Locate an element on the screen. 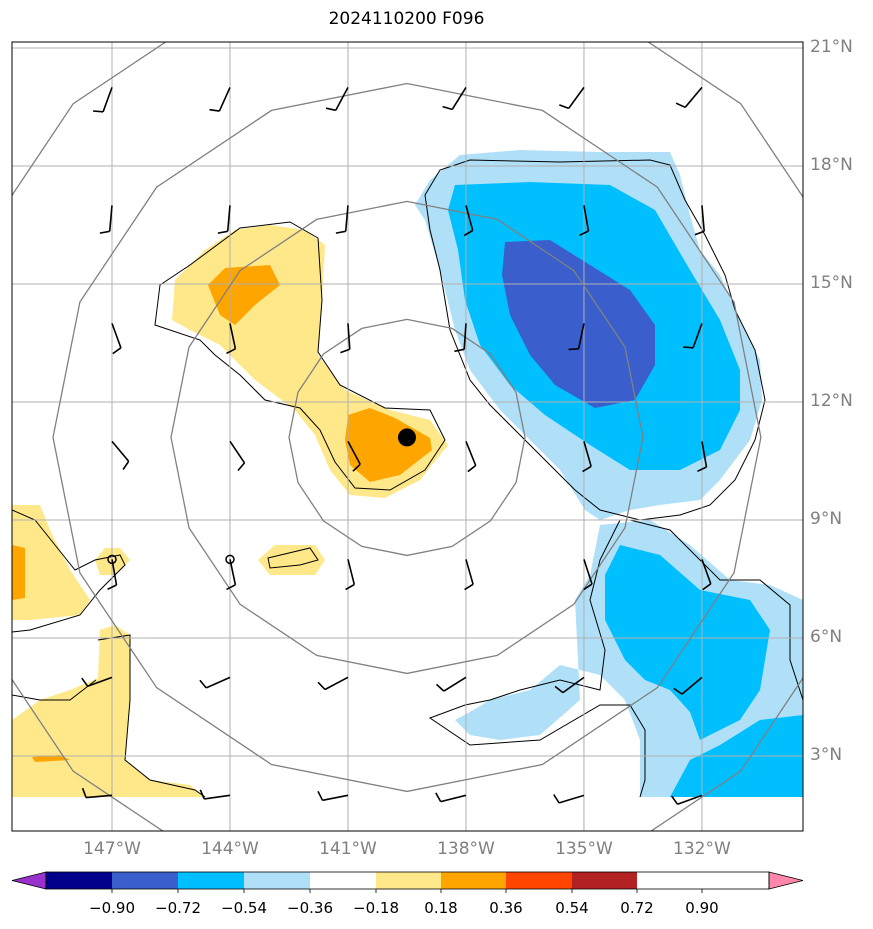  colorbar-tick-label: 0.72 is located at coordinates (637, 908).